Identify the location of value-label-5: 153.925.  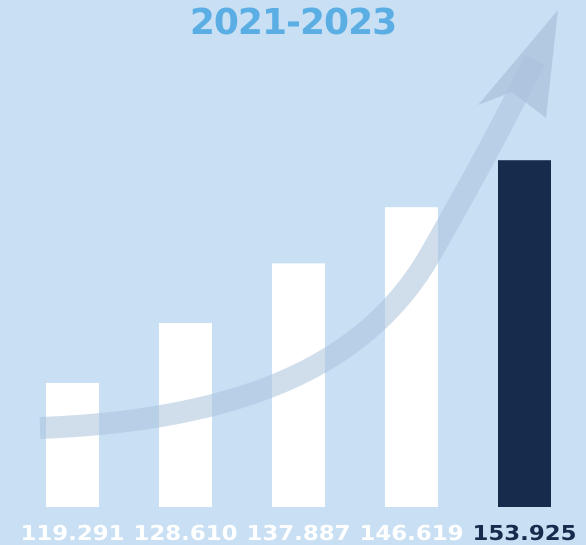
(525, 533).